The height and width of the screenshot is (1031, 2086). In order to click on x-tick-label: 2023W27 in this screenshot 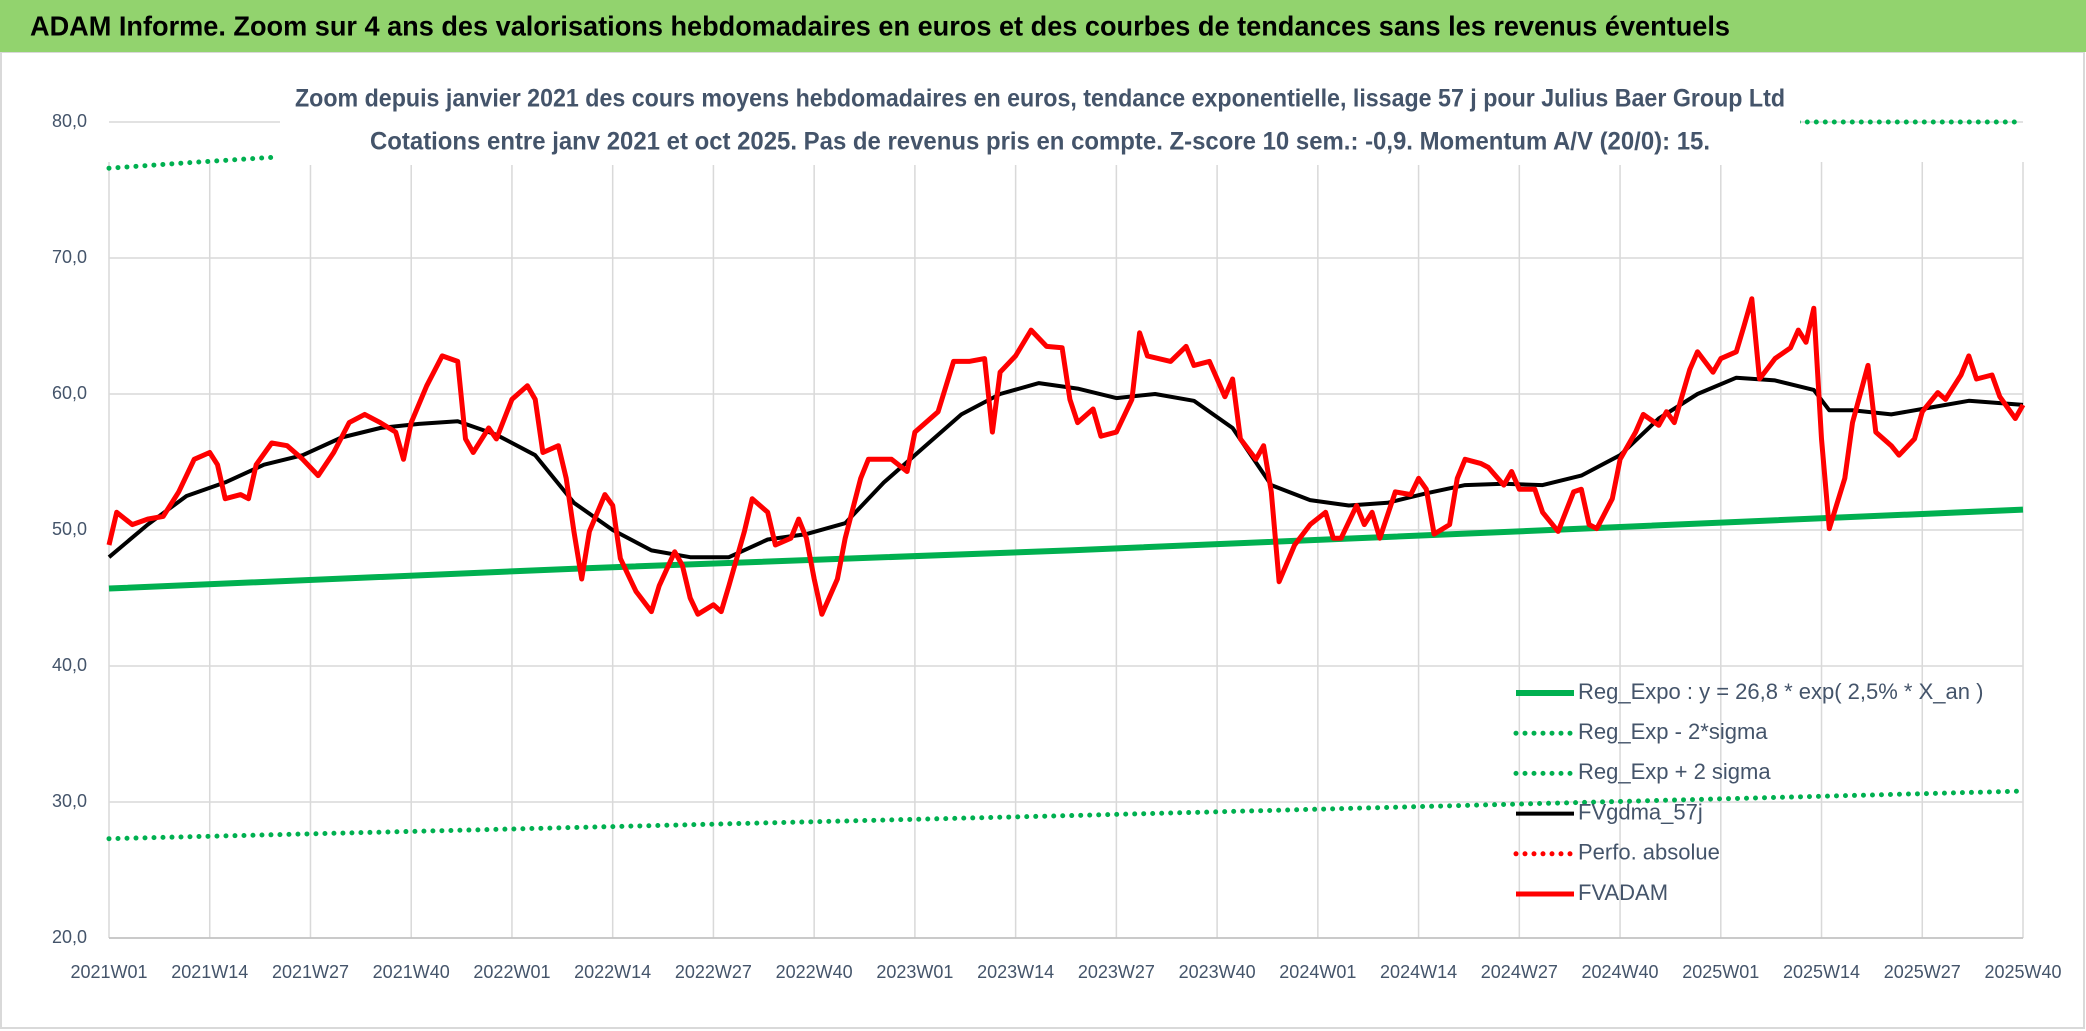, I will do `click(1116, 972)`.